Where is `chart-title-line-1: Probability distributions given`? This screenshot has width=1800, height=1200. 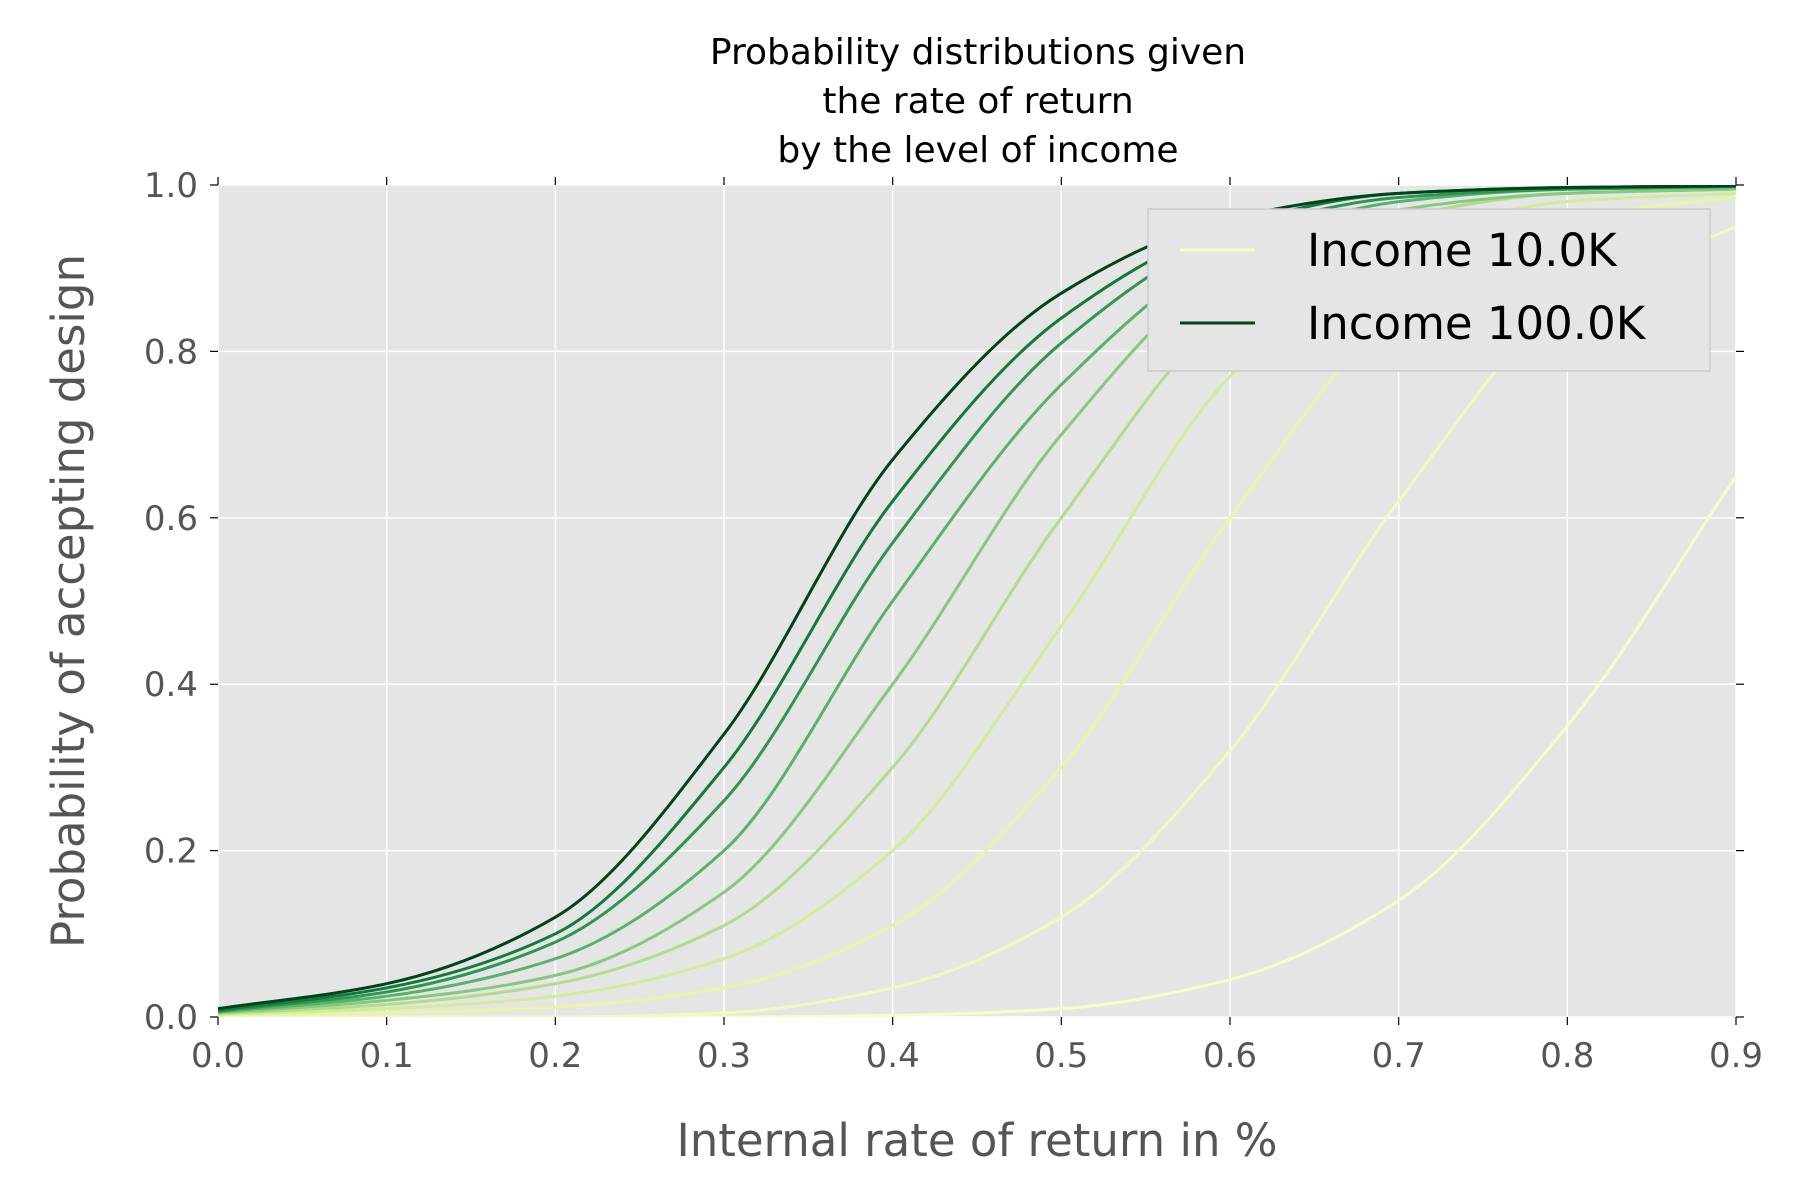 chart-title-line-1: Probability distributions given is located at coordinates (978, 52).